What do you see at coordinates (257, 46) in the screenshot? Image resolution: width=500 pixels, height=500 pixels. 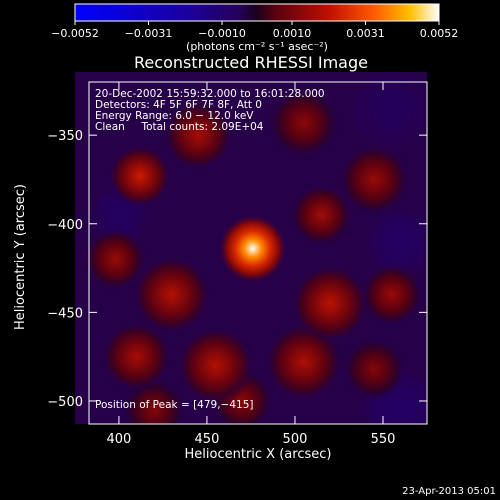 I see `colorbar-unit-label: (photons cm⁻² s⁻¹ asec⁻²)` at bounding box center [257, 46].